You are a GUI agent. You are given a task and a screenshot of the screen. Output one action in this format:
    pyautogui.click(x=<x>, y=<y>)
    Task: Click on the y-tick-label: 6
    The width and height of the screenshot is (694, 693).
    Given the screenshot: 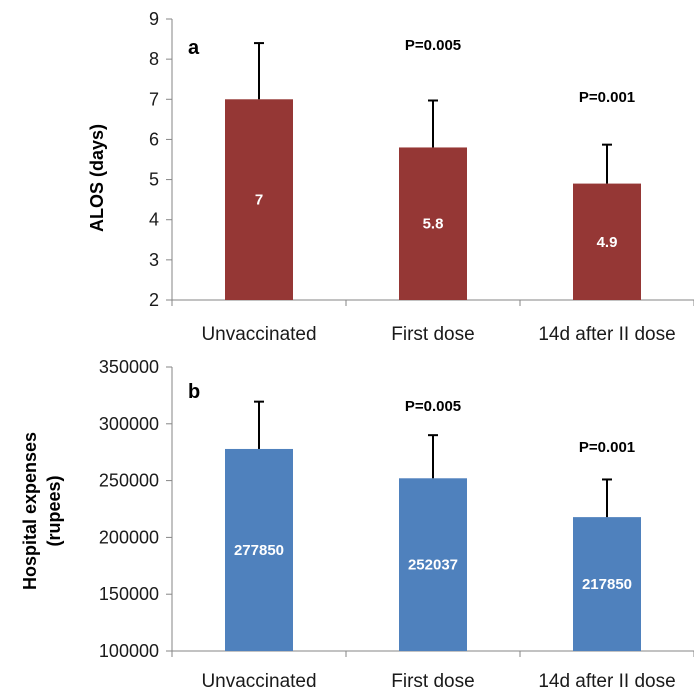 What is the action you would take?
    pyautogui.click(x=154, y=139)
    